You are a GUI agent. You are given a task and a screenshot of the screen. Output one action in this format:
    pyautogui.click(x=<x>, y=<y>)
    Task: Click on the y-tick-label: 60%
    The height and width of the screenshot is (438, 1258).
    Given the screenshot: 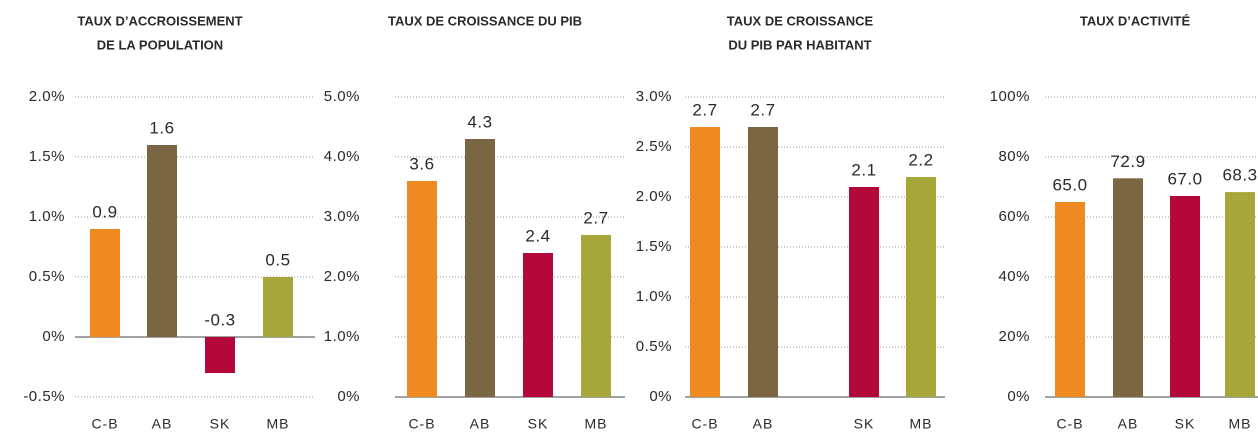 What is the action you would take?
    pyautogui.click(x=1014, y=216)
    